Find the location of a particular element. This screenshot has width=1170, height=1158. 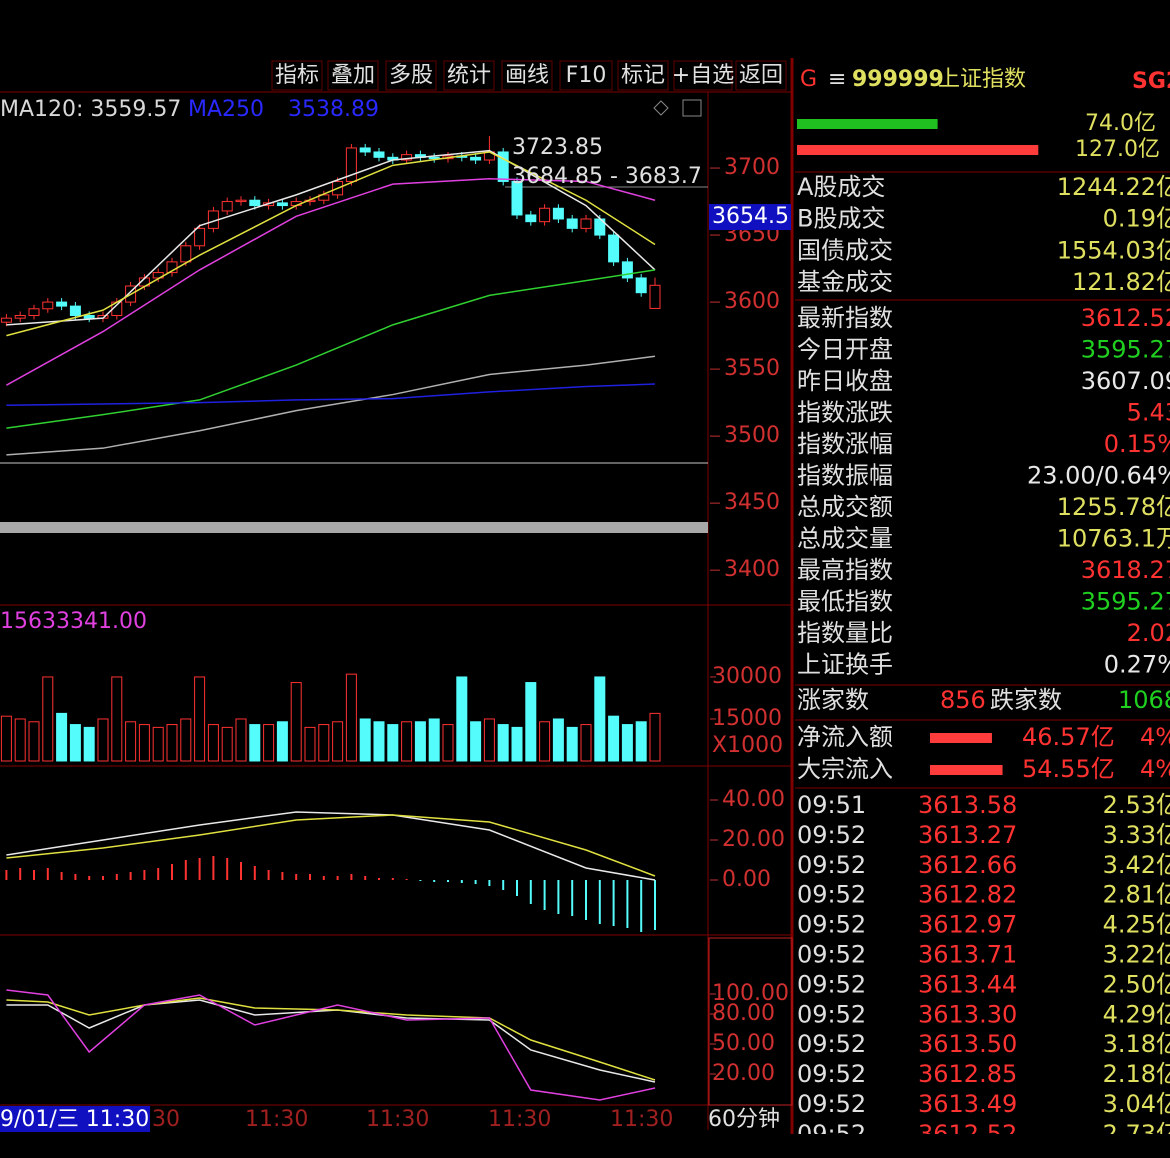

stat-value: 3607.09 is located at coordinates (1125, 381).